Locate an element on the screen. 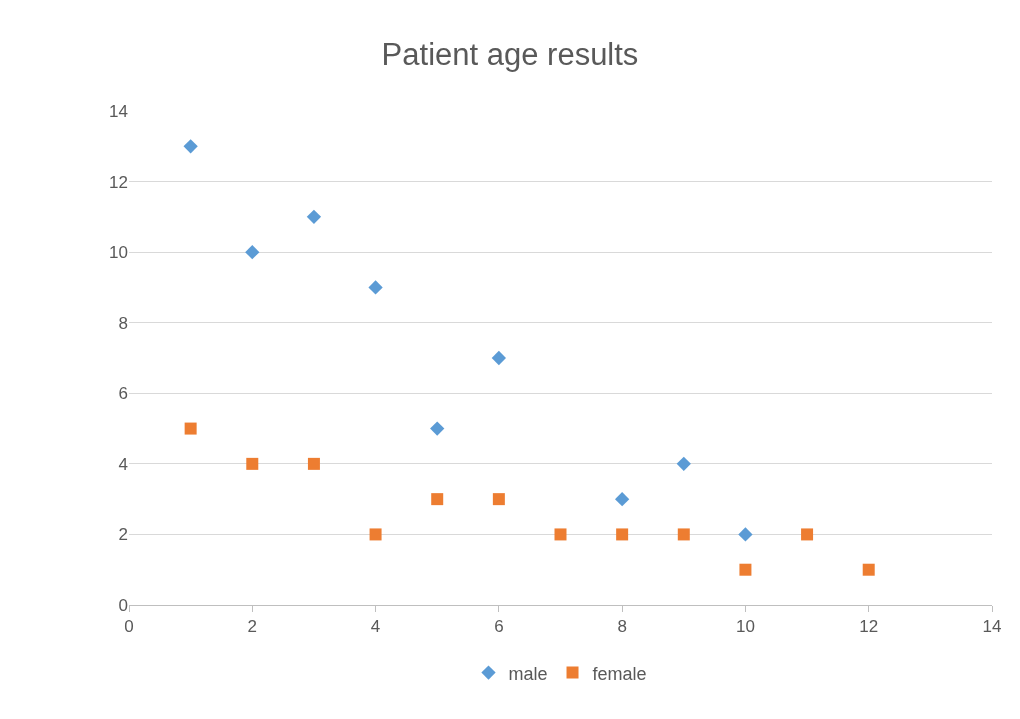 The width and height of the screenshot is (1020, 719). y-tick-label: 2 is located at coordinates (123, 535).